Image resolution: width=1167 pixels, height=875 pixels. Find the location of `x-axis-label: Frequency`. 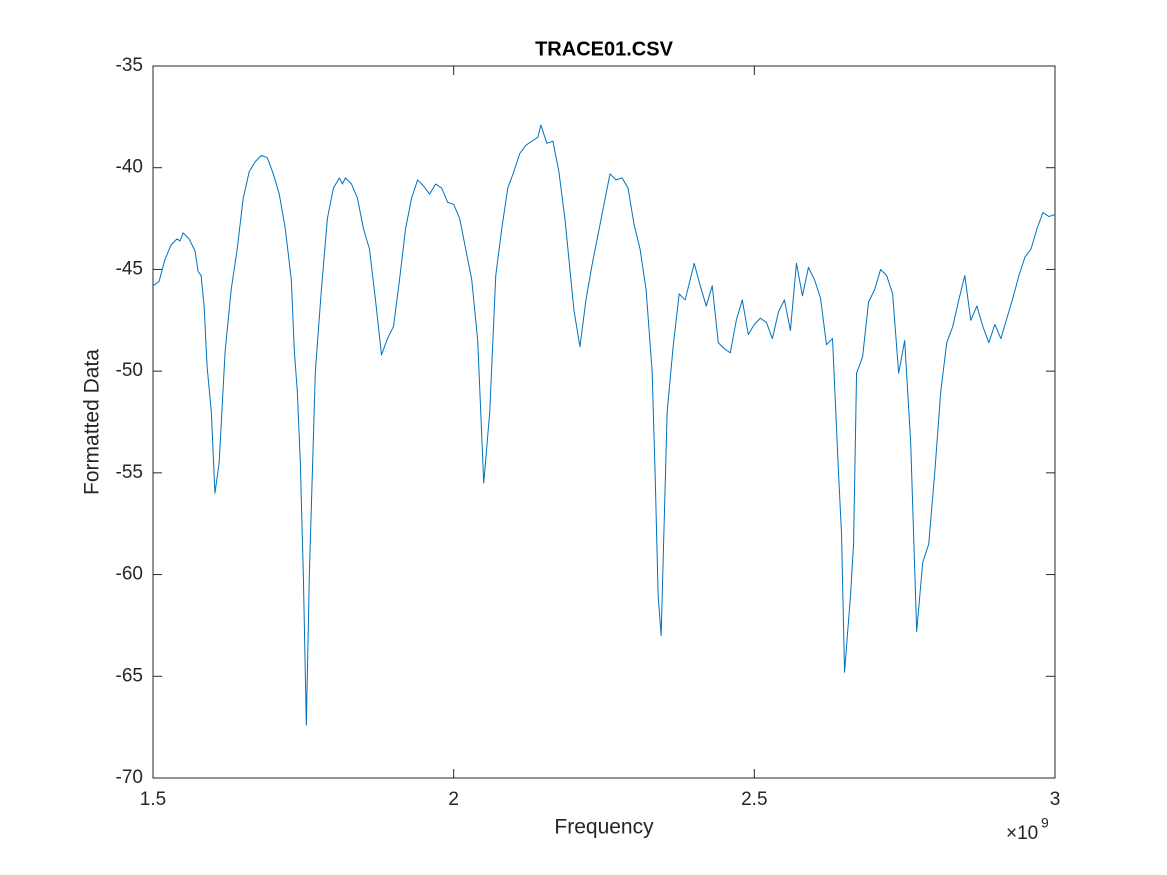

x-axis-label: Frequency is located at coordinates (604, 827).